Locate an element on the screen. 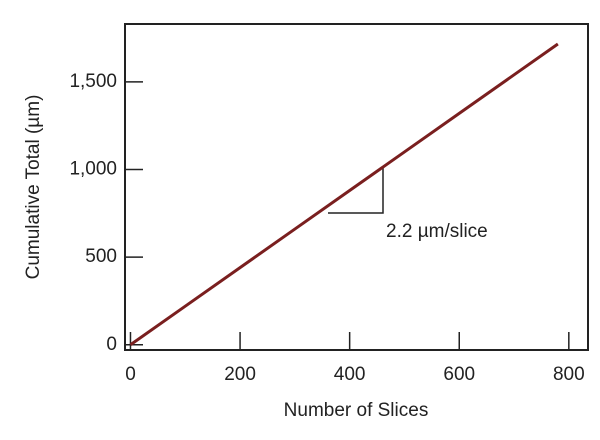 This screenshot has height=440, width=600. y-tick-label: 1,000 is located at coordinates (93, 168).